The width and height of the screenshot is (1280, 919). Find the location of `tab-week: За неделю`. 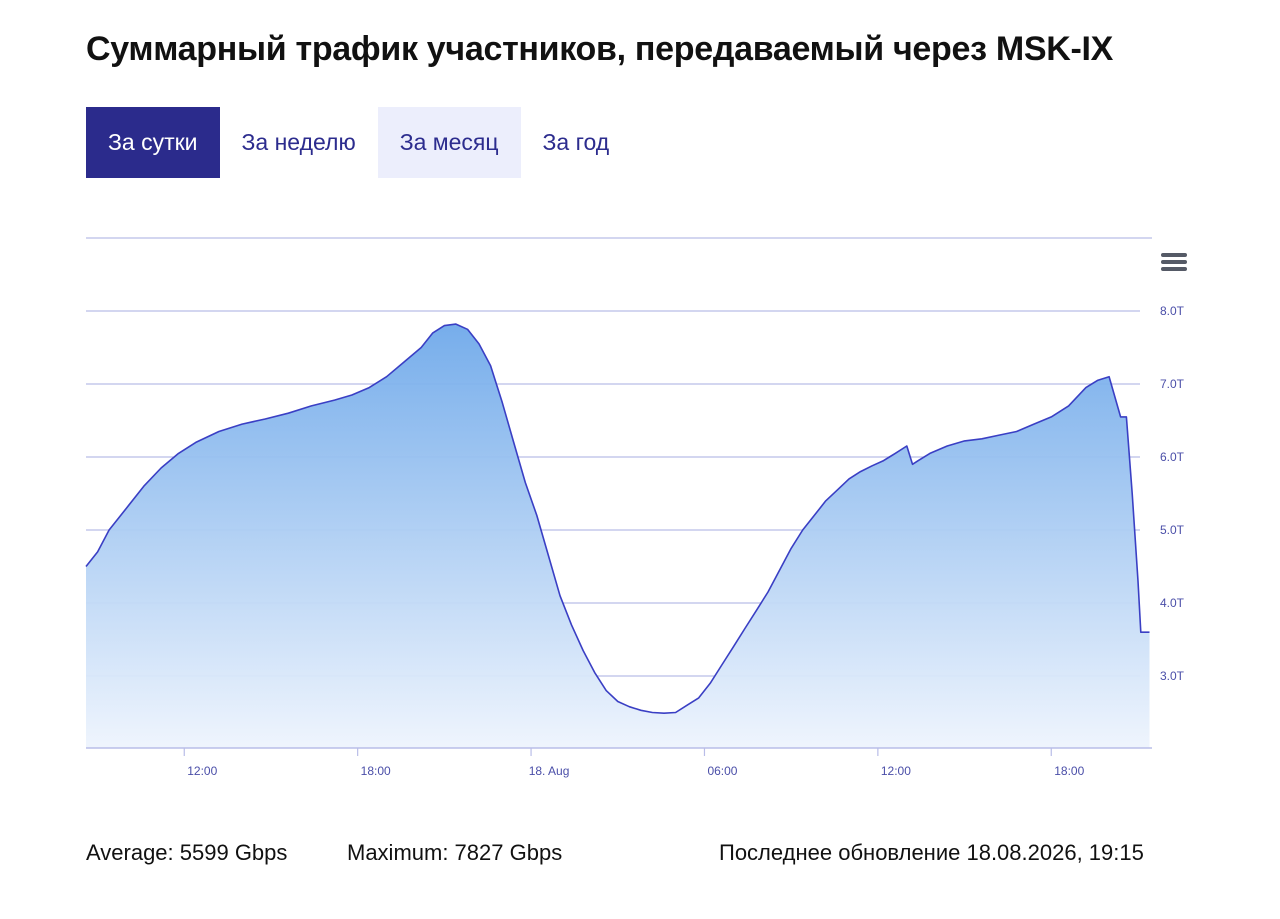

tab-week: За неделю is located at coordinates (299, 142).